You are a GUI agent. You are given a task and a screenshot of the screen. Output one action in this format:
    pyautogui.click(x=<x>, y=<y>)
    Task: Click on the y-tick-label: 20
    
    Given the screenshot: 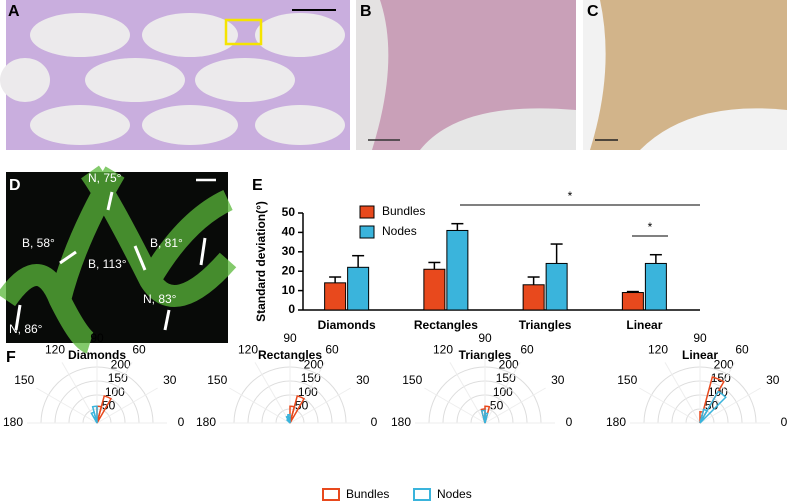 What is the action you would take?
    pyautogui.click(x=289, y=270)
    